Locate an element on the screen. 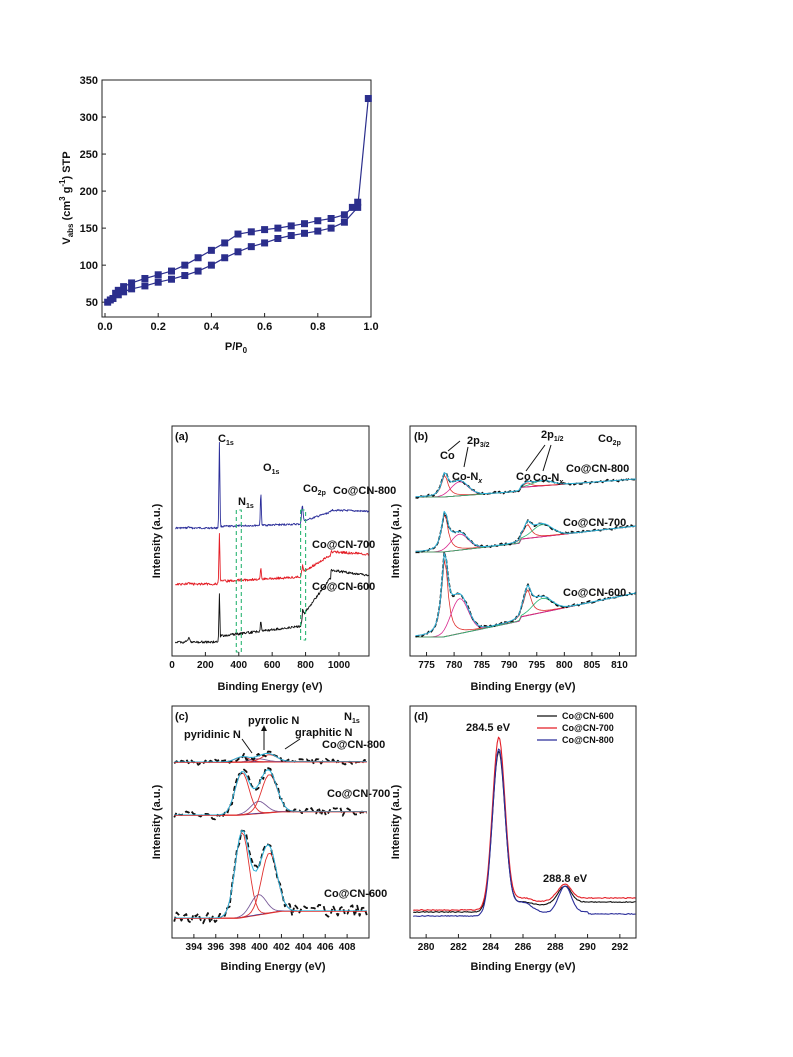 Image resolution: width=793 pixels, height=1057 pixels. panel-a-label: (a) is located at coordinates (182, 437).